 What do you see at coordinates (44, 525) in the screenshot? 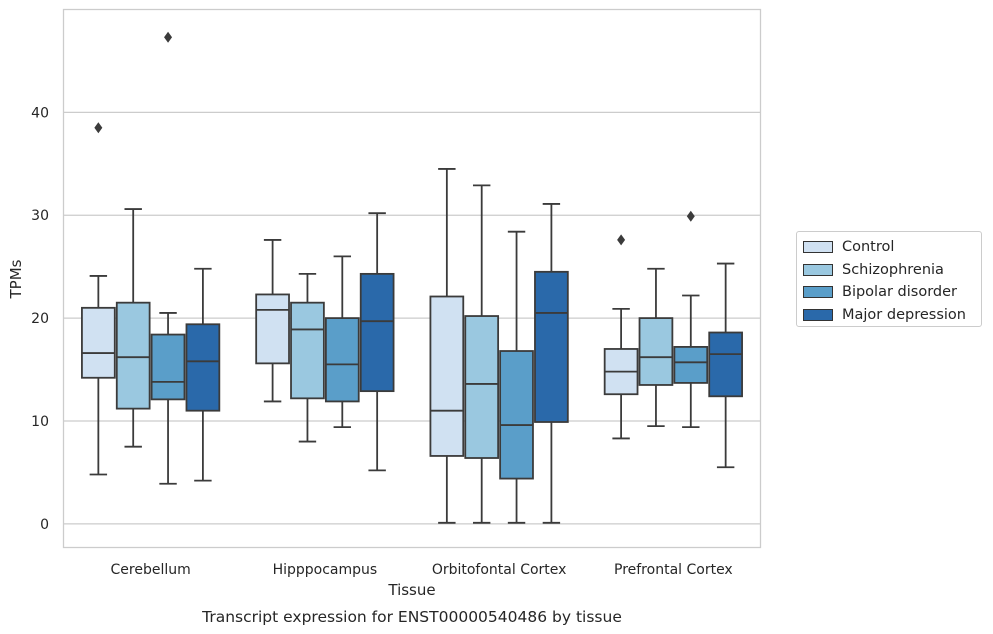
I see `y-tick-label: 0` at bounding box center [44, 525].